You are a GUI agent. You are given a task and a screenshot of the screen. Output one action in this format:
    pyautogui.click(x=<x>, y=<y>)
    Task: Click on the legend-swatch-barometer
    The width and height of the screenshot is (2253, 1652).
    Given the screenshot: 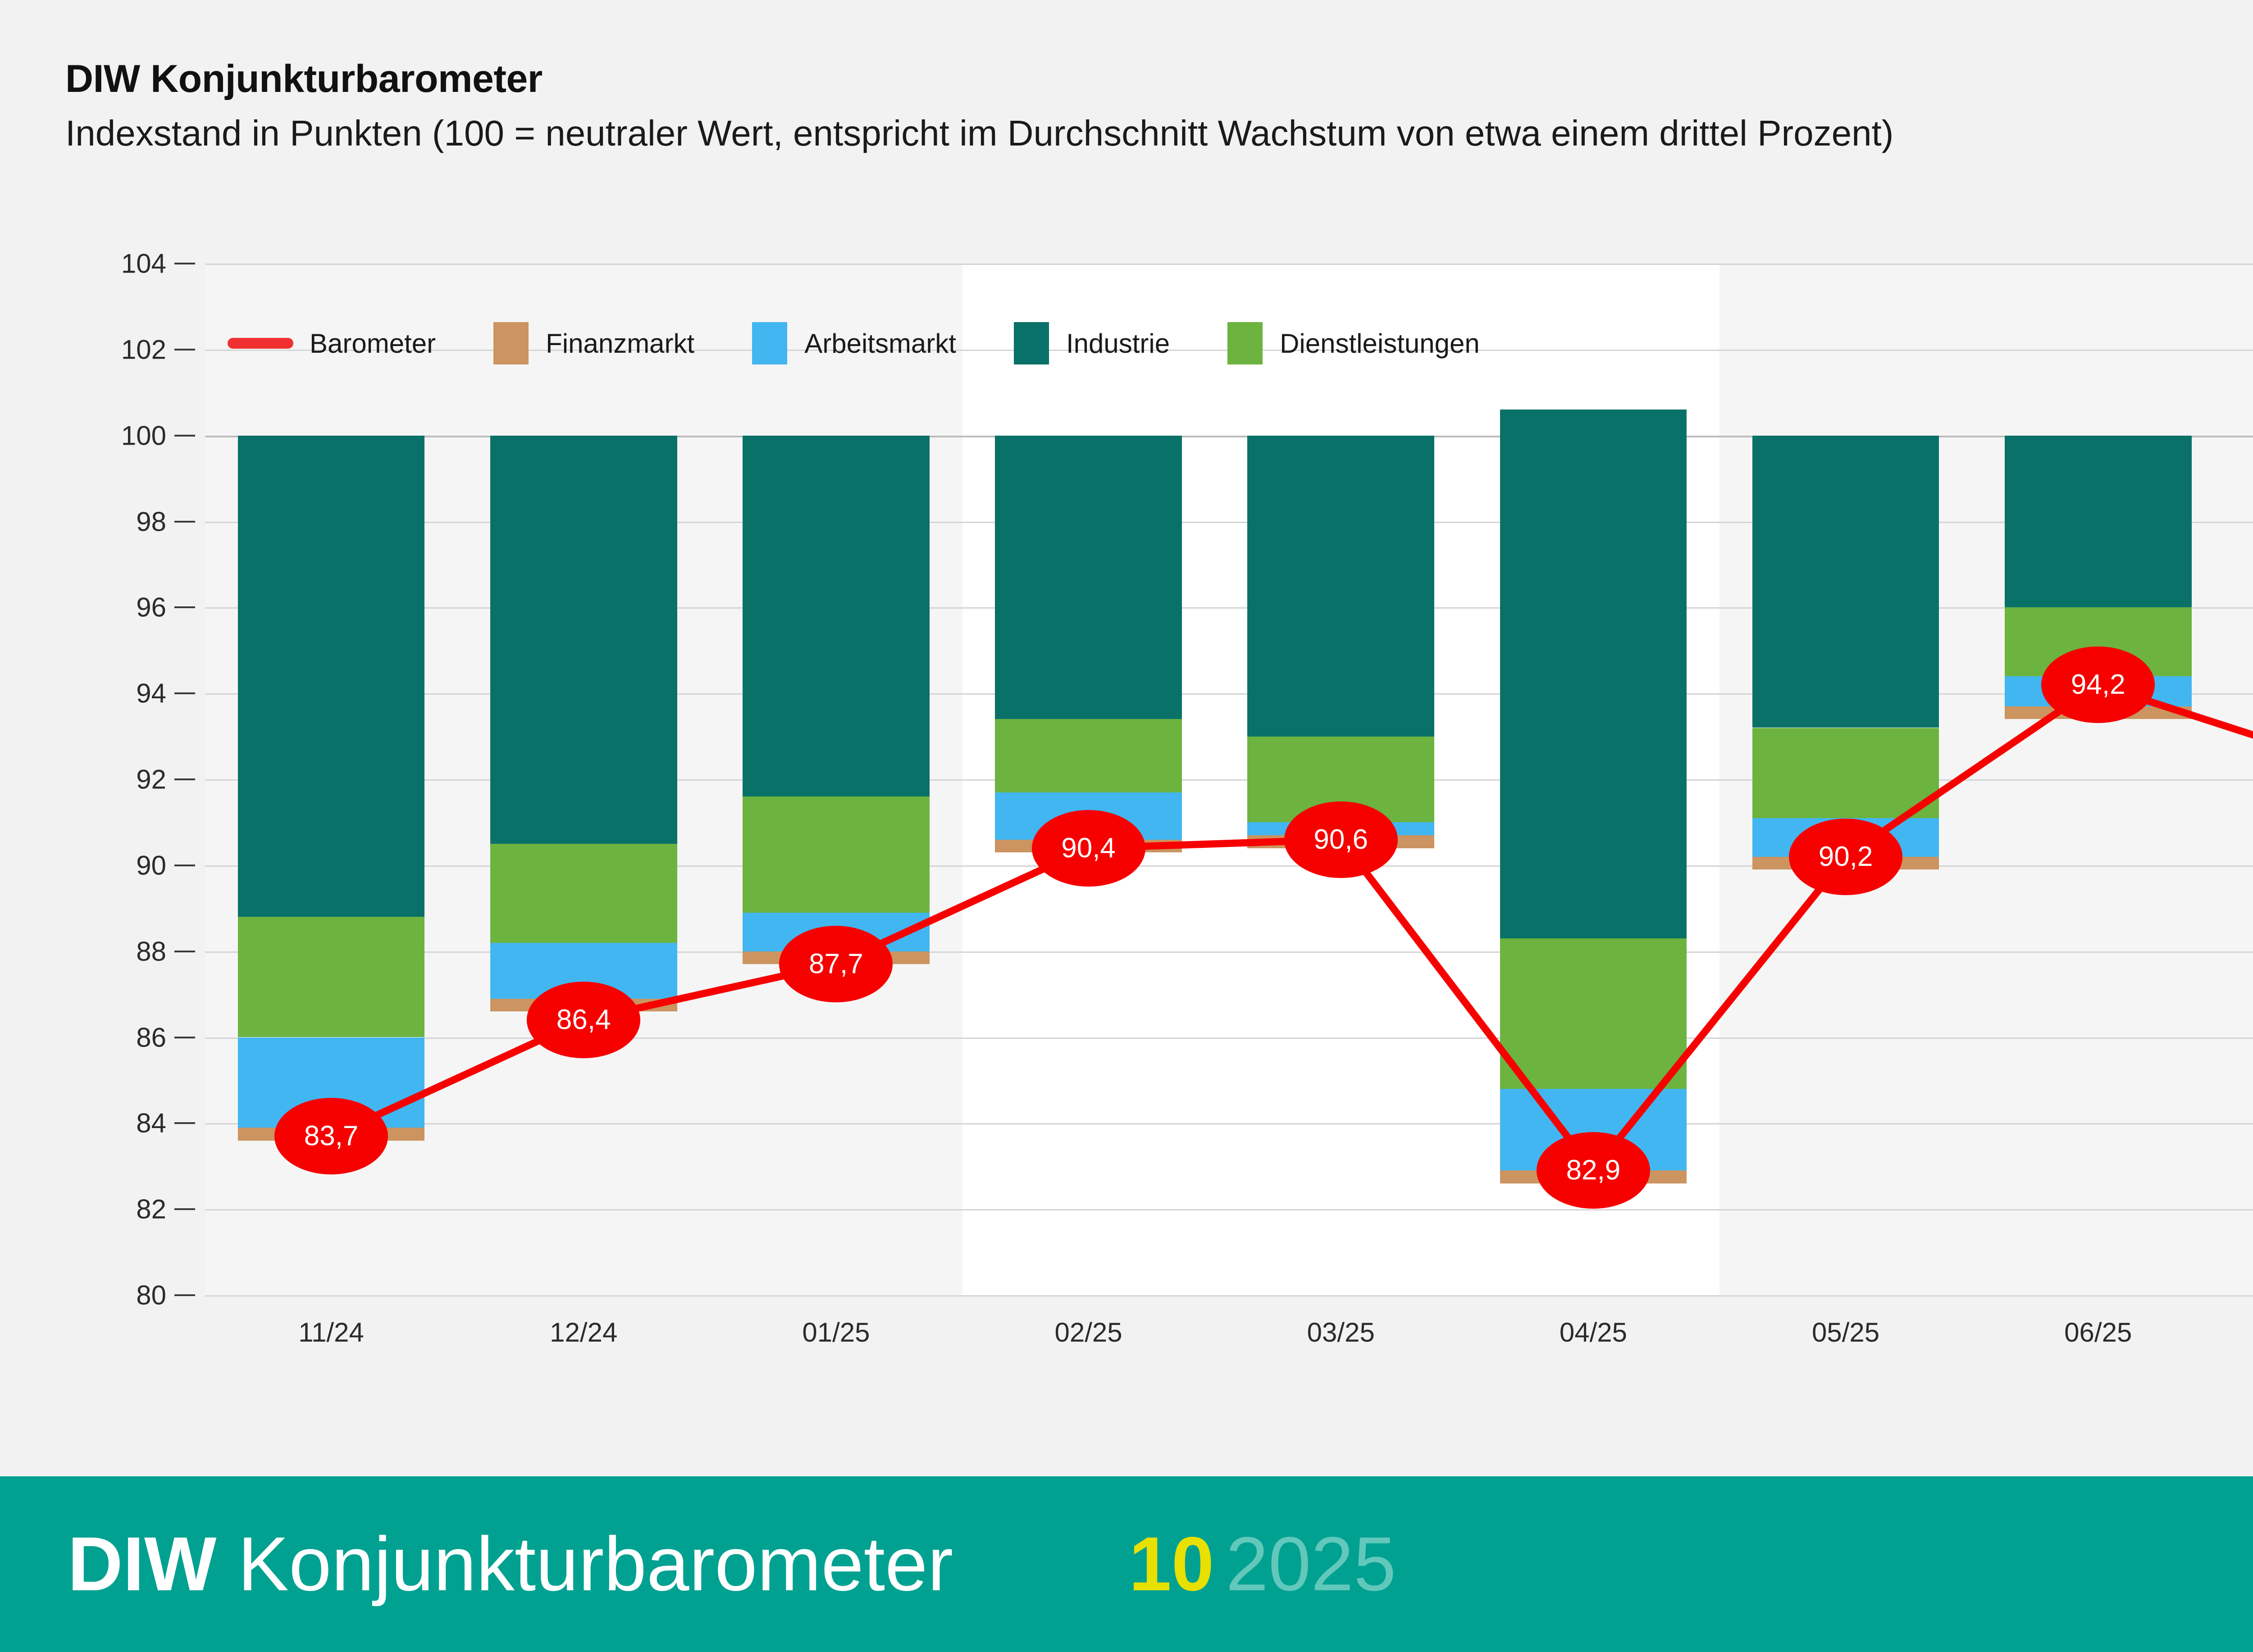 What is the action you would take?
    pyautogui.click(x=260, y=343)
    